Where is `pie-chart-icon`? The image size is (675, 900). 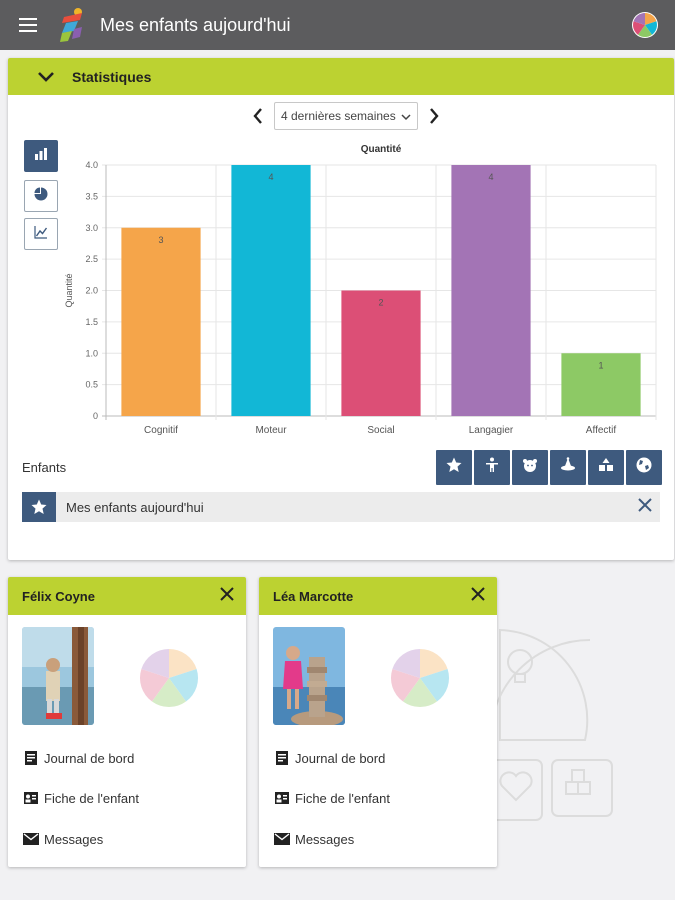 pie-chart-icon is located at coordinates (41, 196).